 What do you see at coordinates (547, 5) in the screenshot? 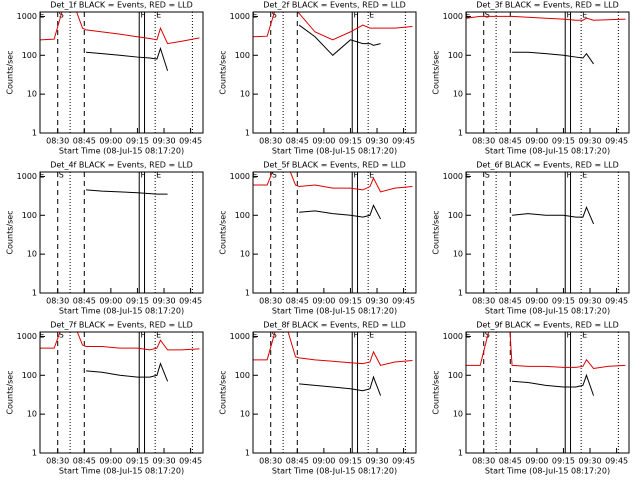
I see `panel-title: Det_3f BLACK = Events, RED = LLD` at bounding box center [547, 5].